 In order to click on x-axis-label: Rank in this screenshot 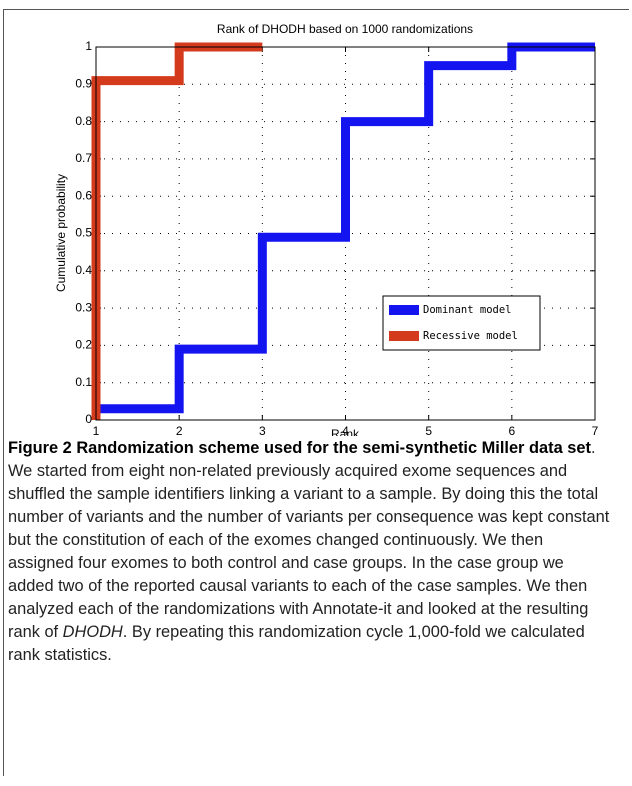, I will do `click(345, 431)`.